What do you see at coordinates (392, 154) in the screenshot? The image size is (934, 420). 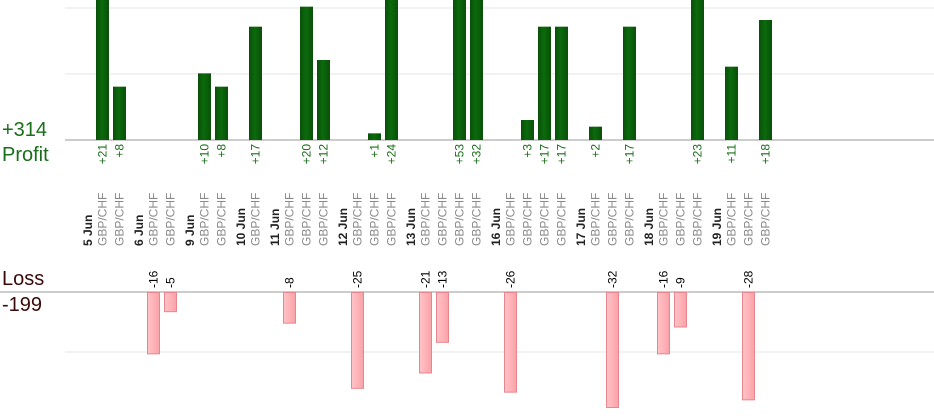 I see `profit-value-label: +24` at bounding box center [392, 154].